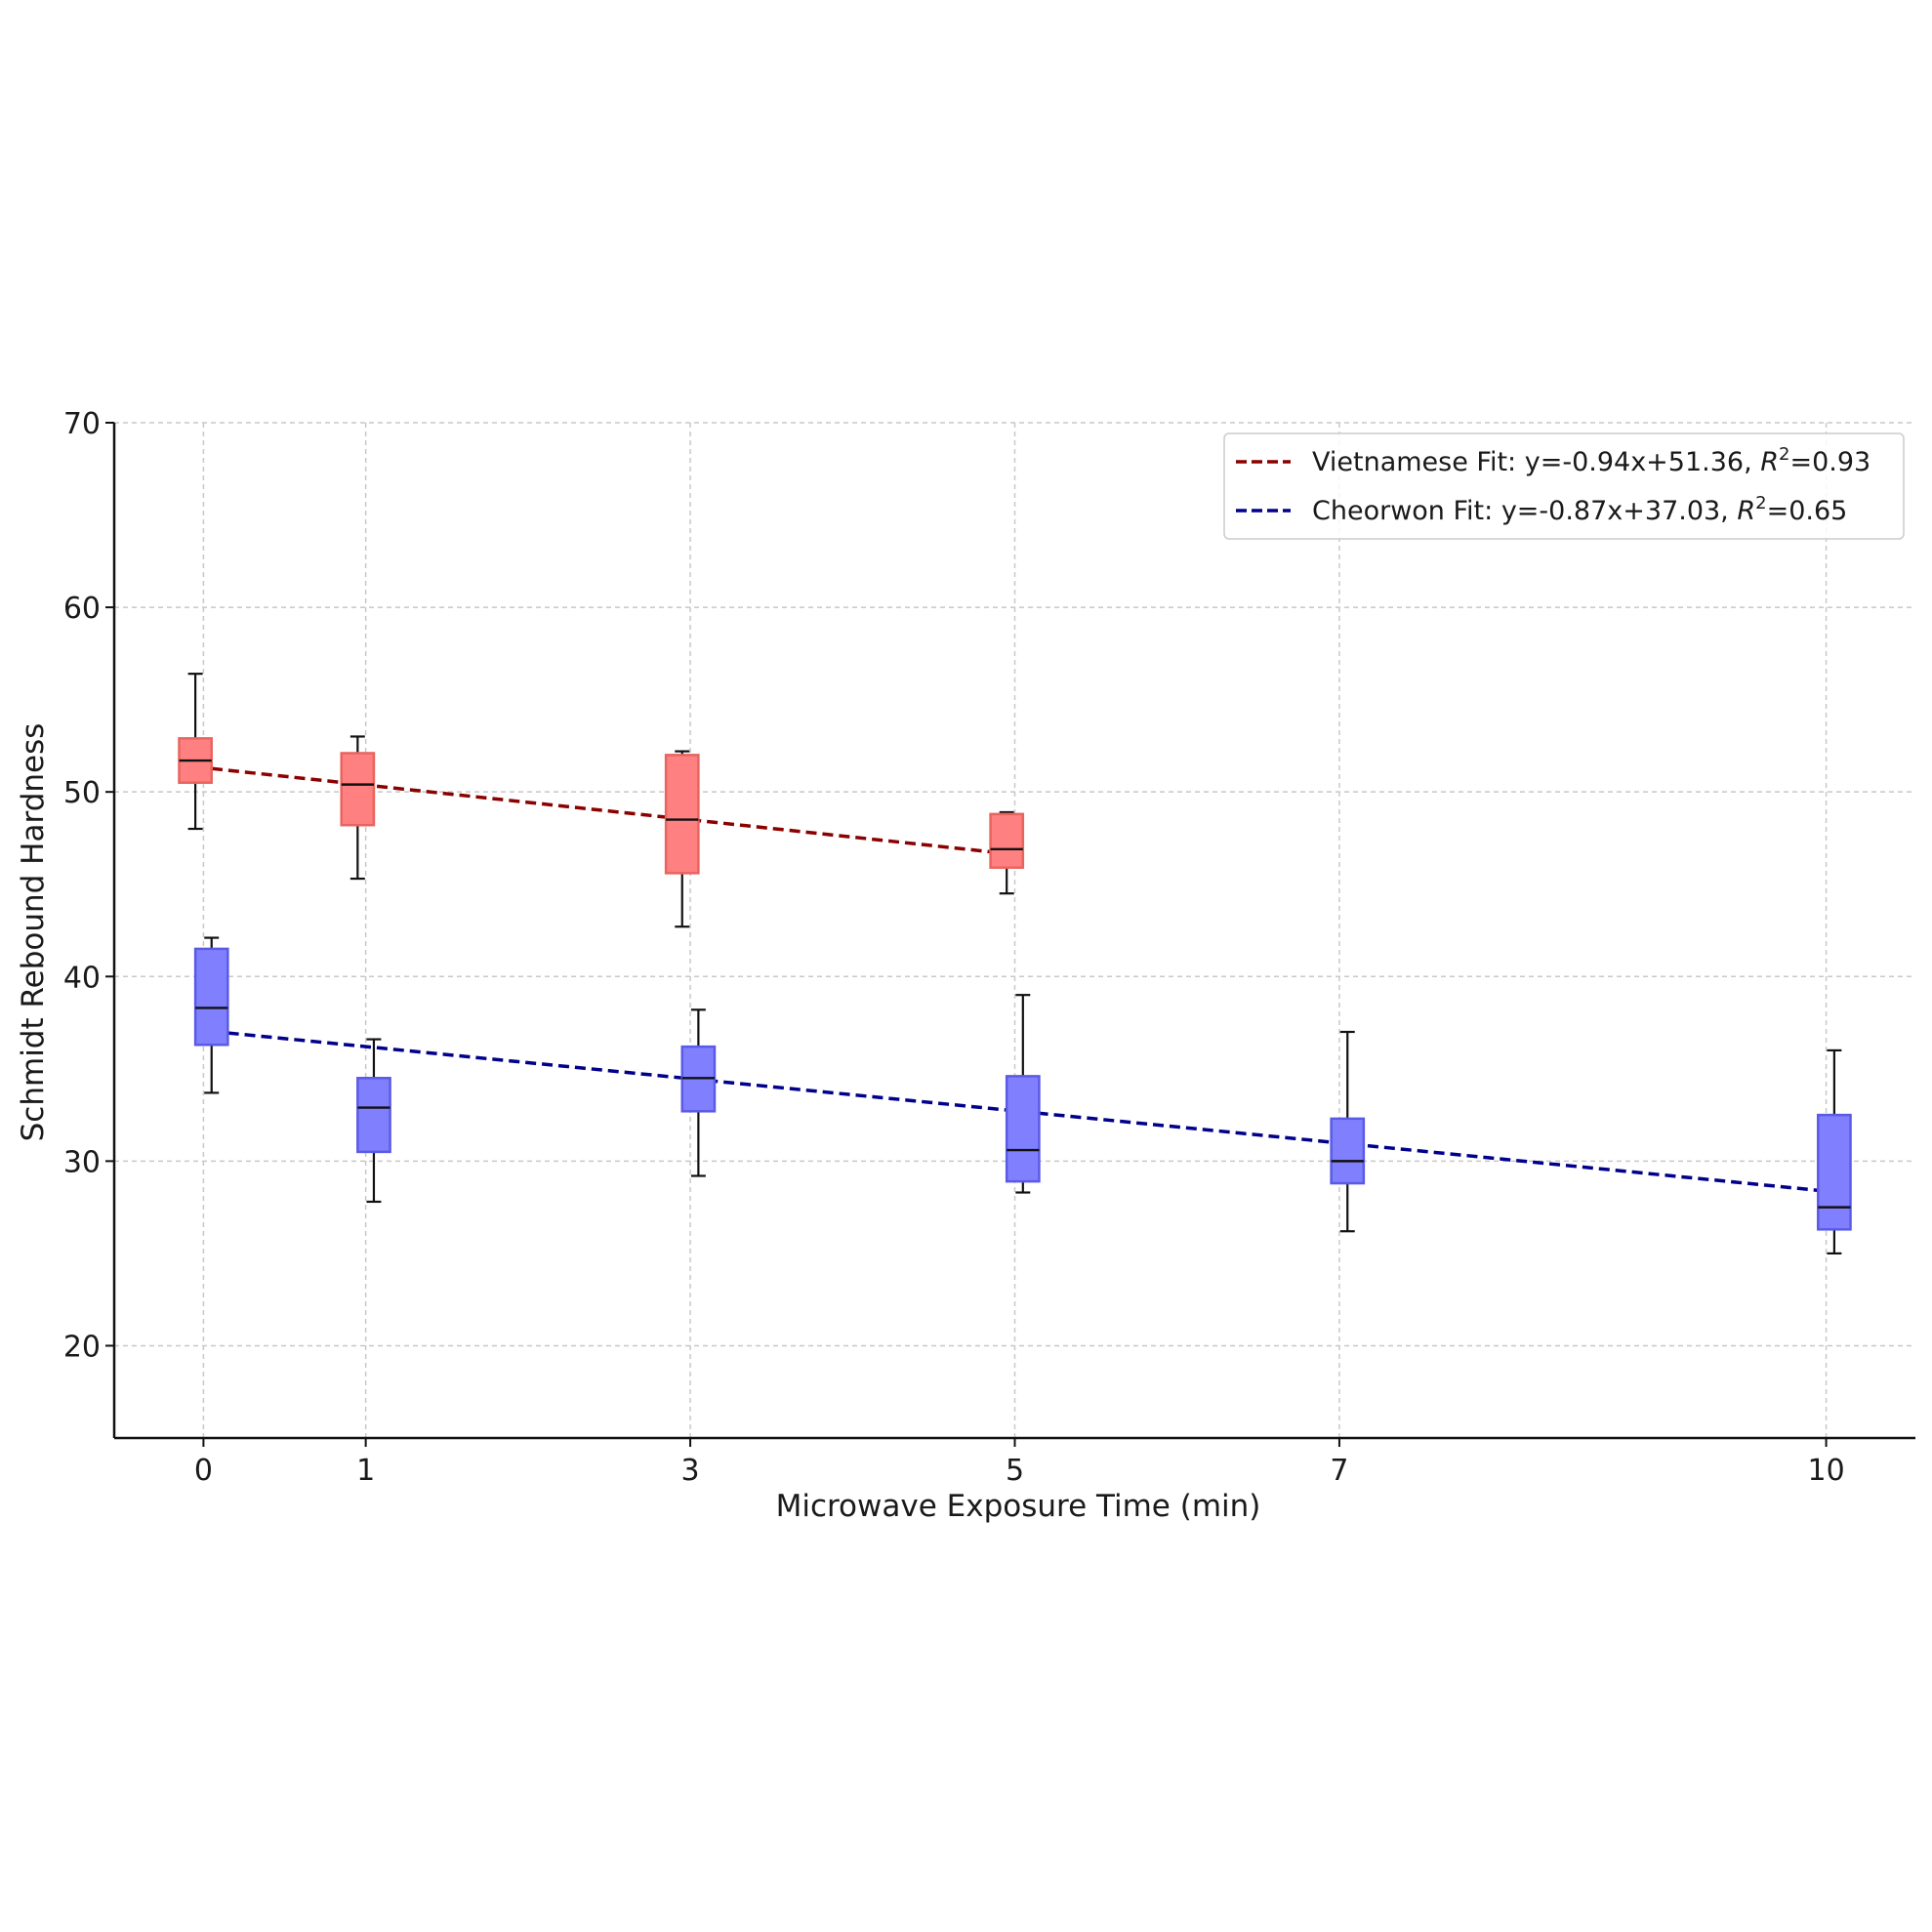  What do you see at coordinates (1591, 460) in the screenshot?
I see `legend-label-vietnamese: Vietnamese Fit: y=-0.94x+51.36, R2=0.93` at bounding box center [1591, 460].